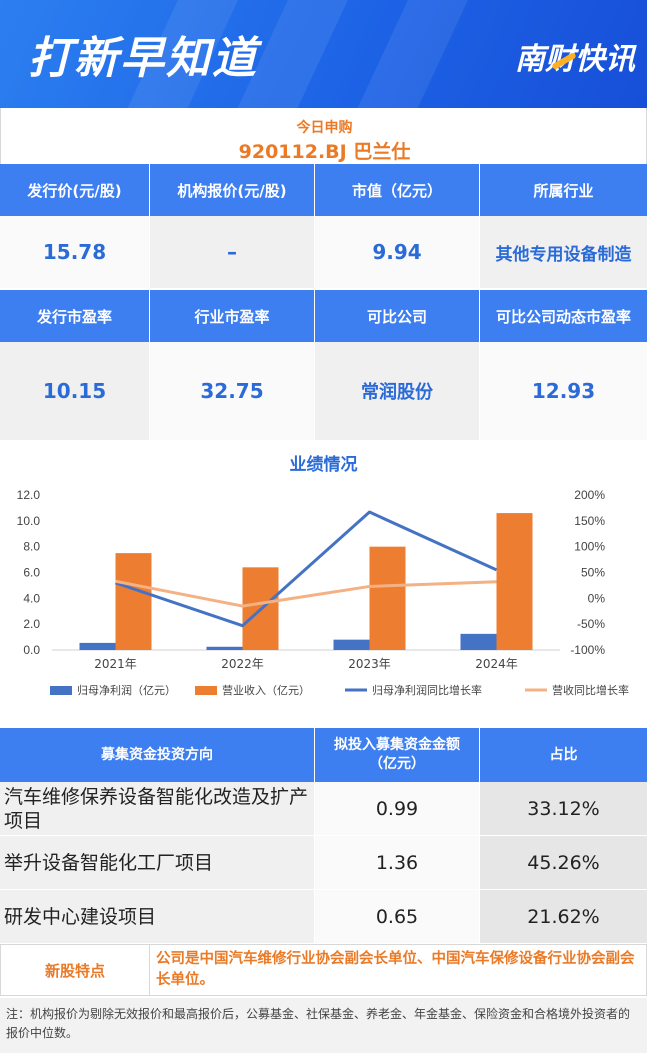 Image resolution: width=647 pixels, height=1053 pixels. I want to click on table-row: 研发中心建设项目 0.65 21.62%, so click(323, 917).